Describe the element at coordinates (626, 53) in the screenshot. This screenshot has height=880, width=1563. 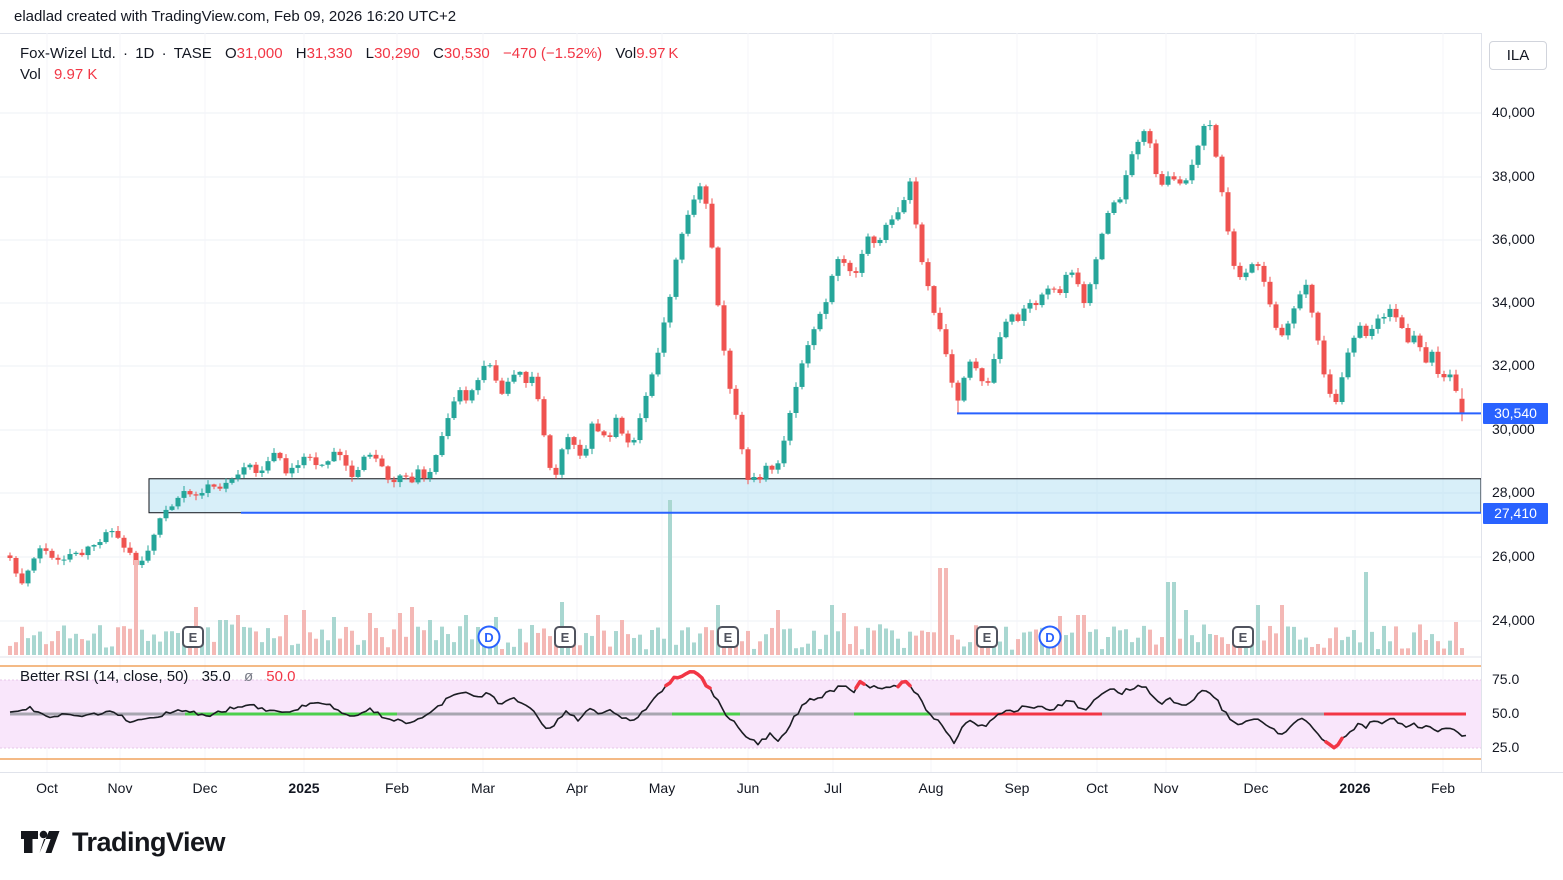
I see `volume-label: Vol` at that location.